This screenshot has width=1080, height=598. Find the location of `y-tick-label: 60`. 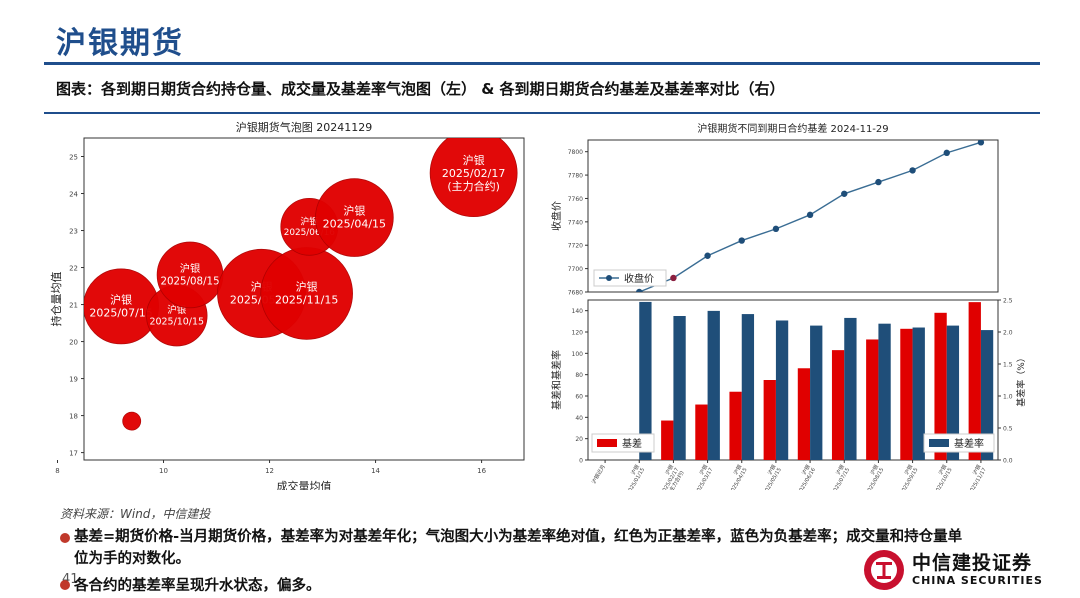

y-tick-label: 60 is located at coordinates (579, 397).